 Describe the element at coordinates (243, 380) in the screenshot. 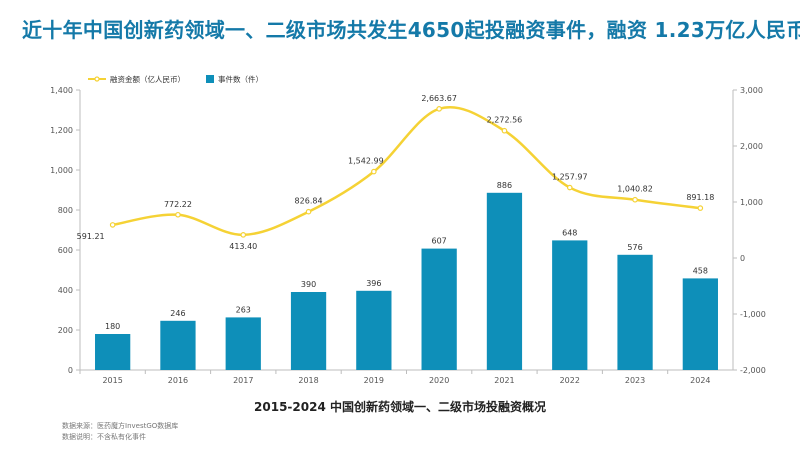

I see `x-tick-label: 2017` at that location.